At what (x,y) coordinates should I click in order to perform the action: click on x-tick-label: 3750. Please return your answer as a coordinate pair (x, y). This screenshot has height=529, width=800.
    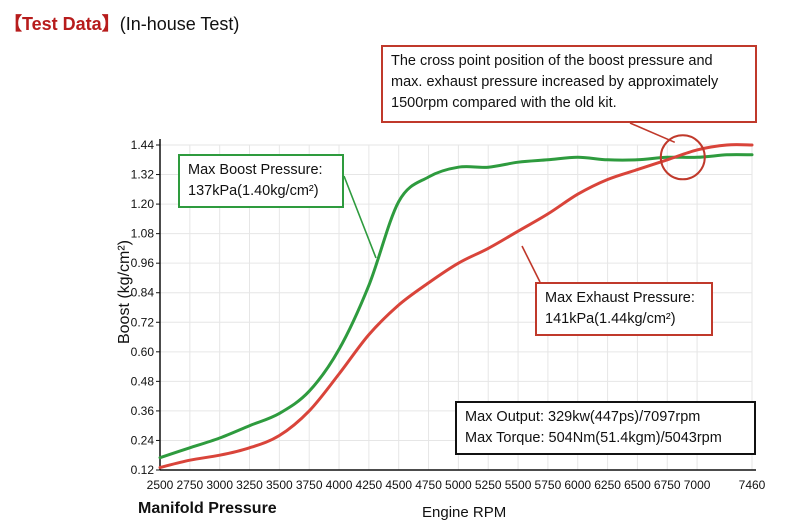
    Looking at the image, I should click on (309, 485).